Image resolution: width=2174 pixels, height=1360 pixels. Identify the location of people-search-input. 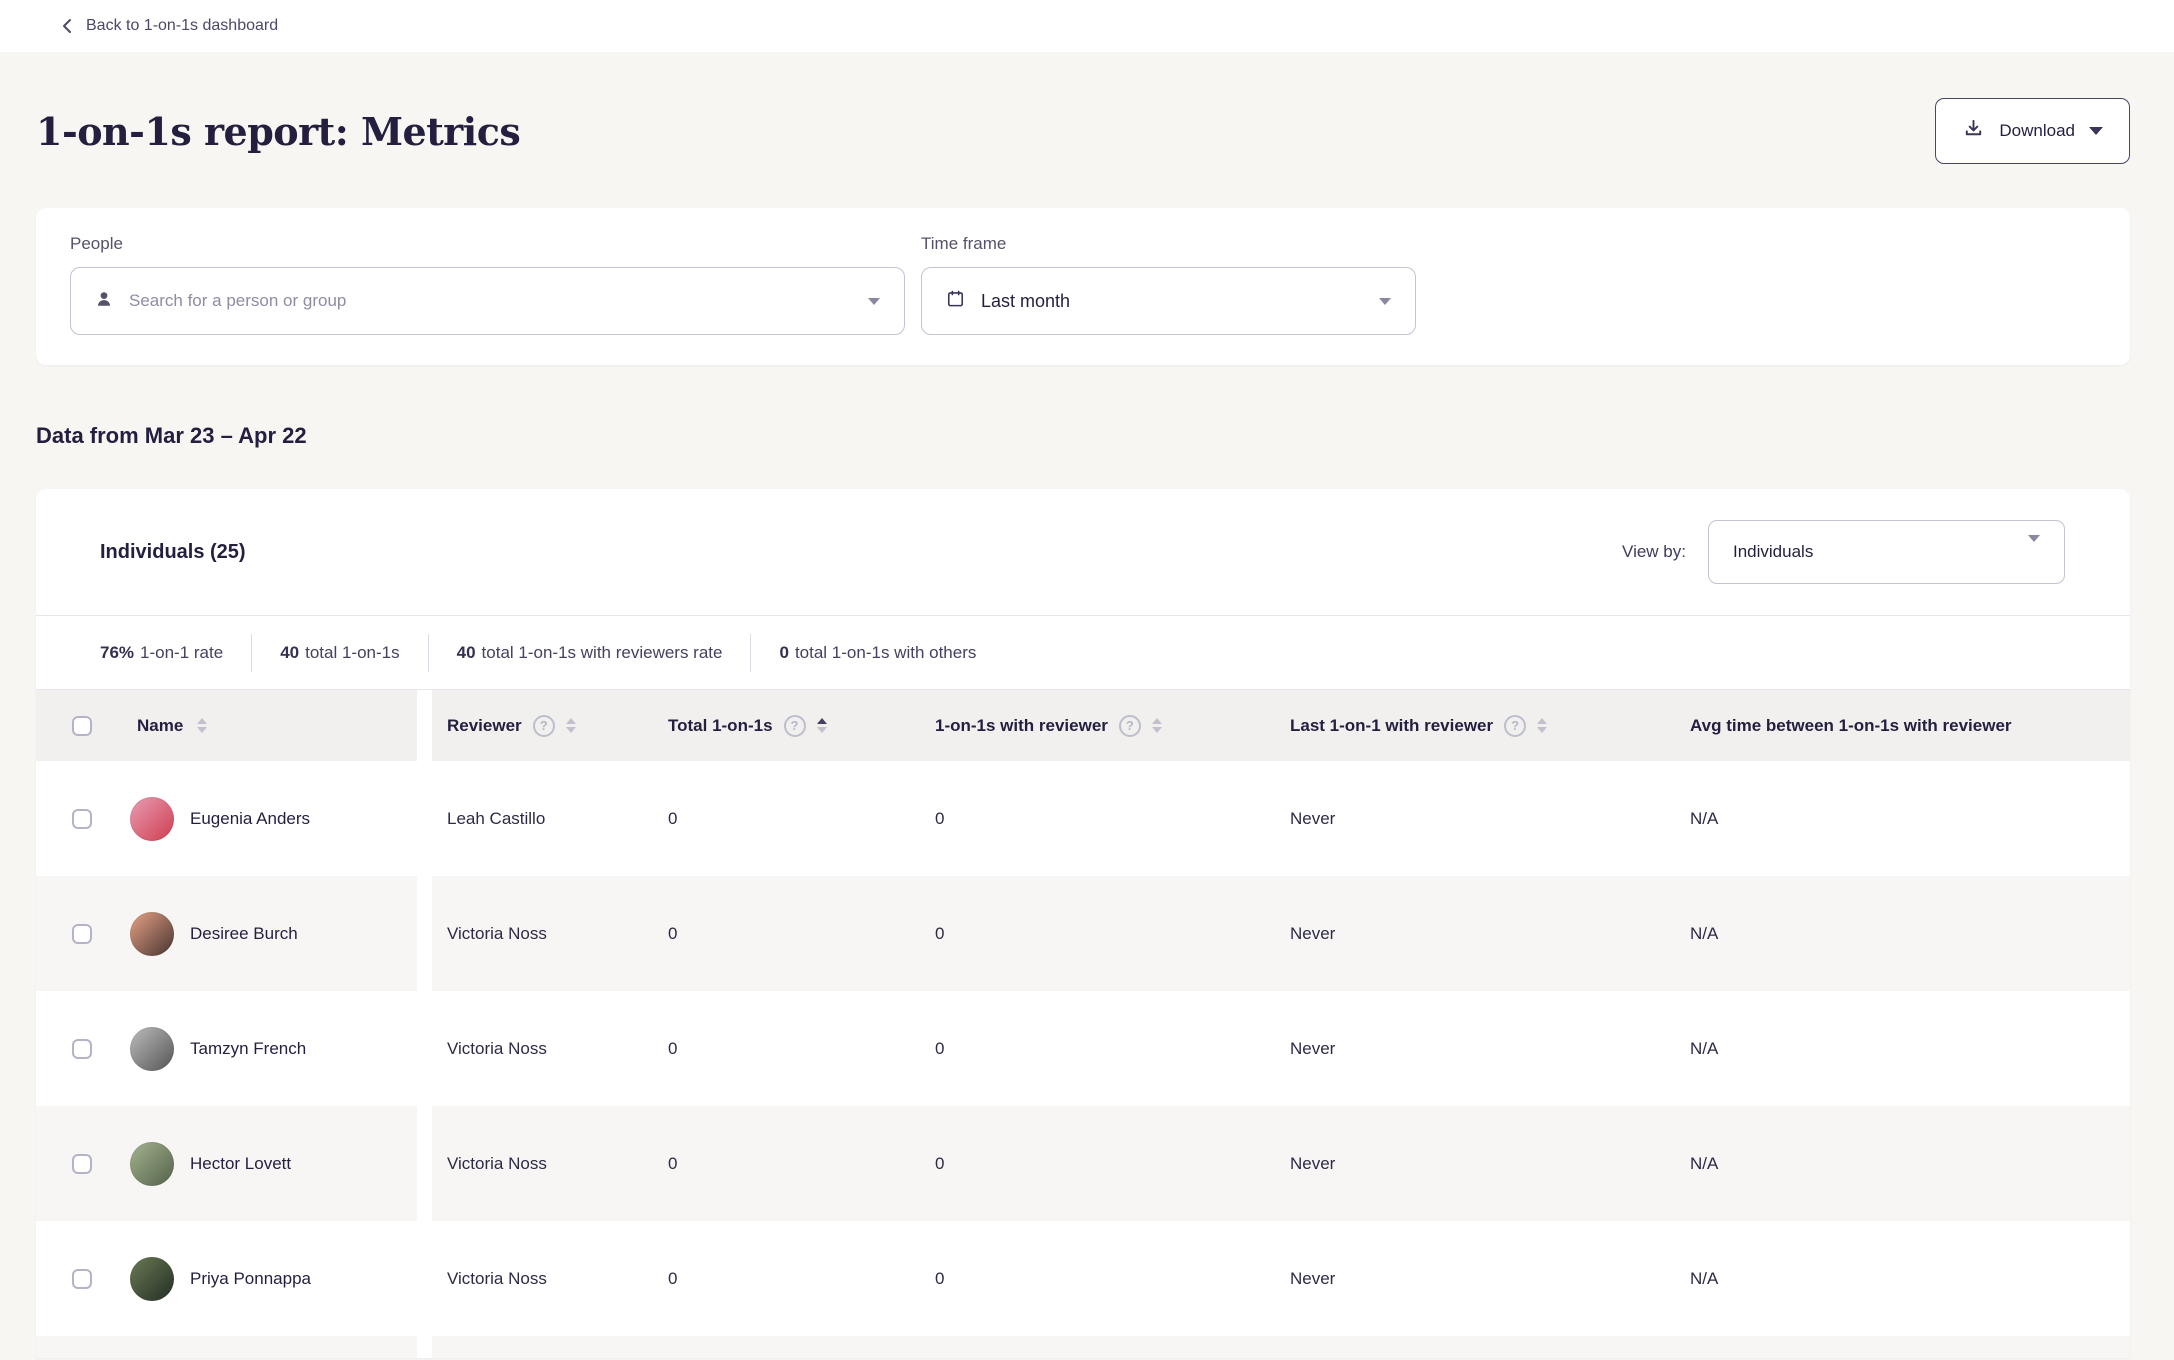
(490, 301).